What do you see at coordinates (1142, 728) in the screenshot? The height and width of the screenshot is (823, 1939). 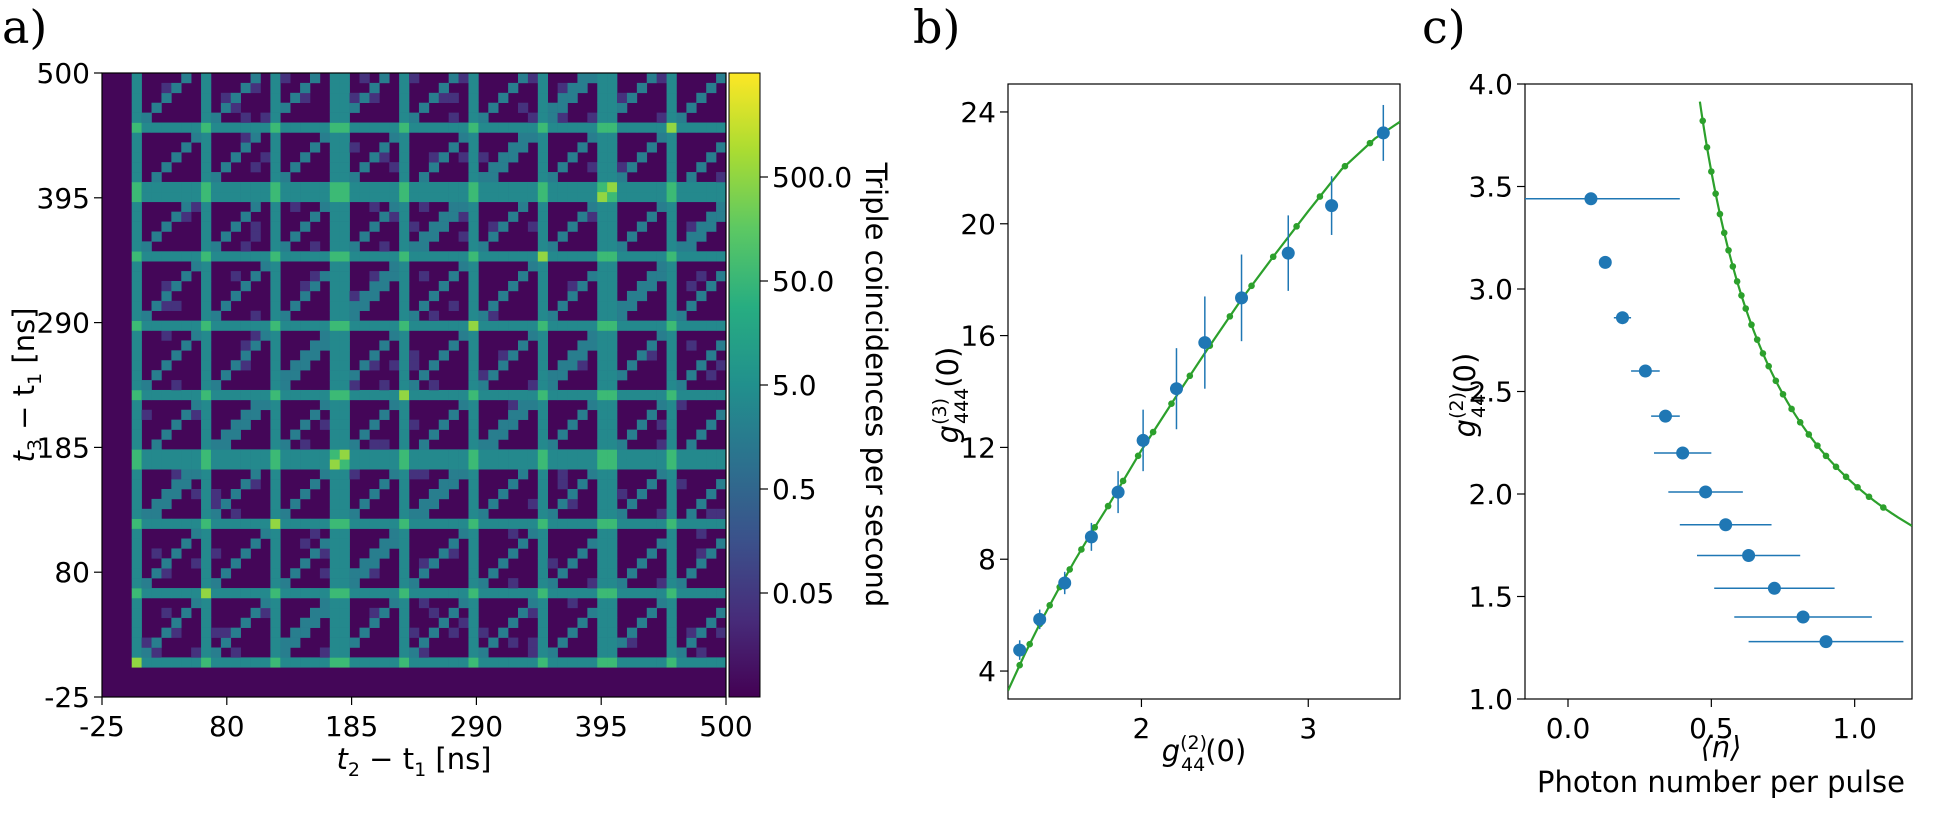 I see `plot-b-x-tick-label: 2` at bounding box center [1142, 728].